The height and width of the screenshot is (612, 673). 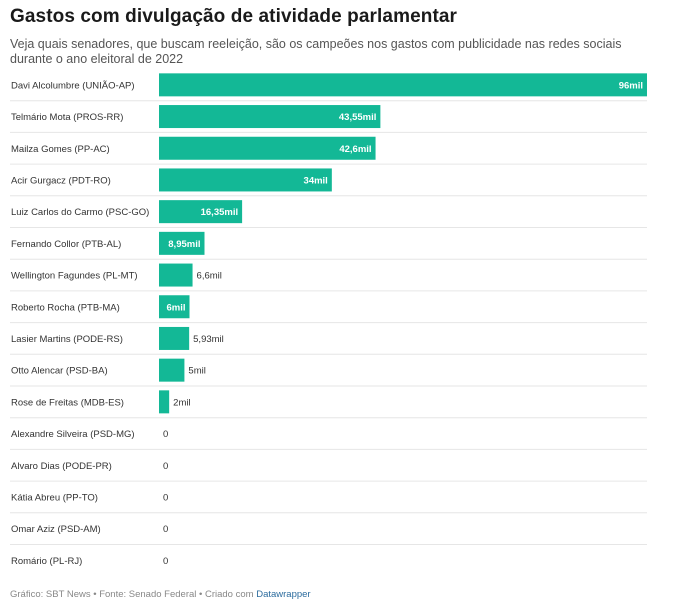 I want to click on category-label: Omar Aziz (PSD-AM), so click(x=56, y=529).